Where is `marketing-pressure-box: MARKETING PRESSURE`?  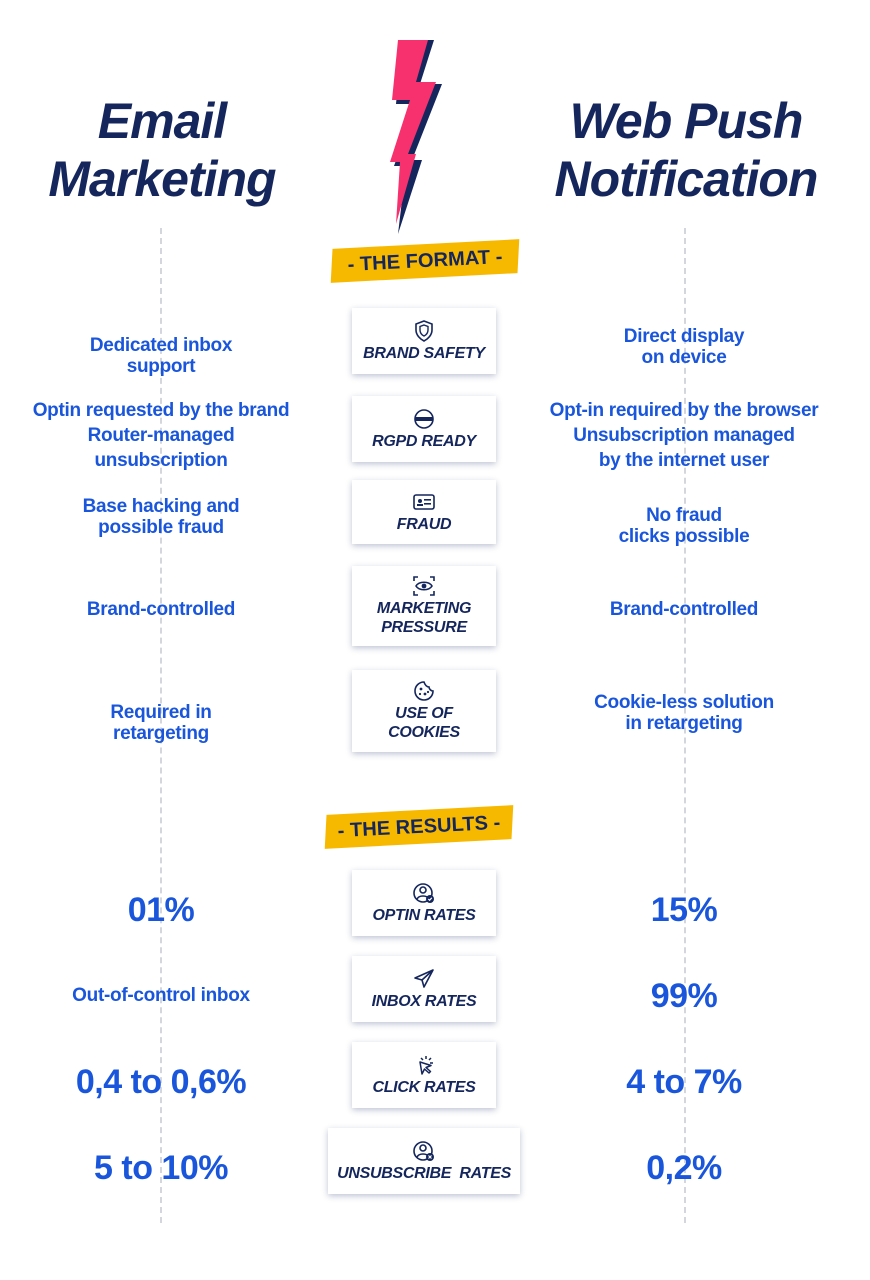
marketing-pressure-box: MARKETING PRESSURE is located at coordinates (424, 606).